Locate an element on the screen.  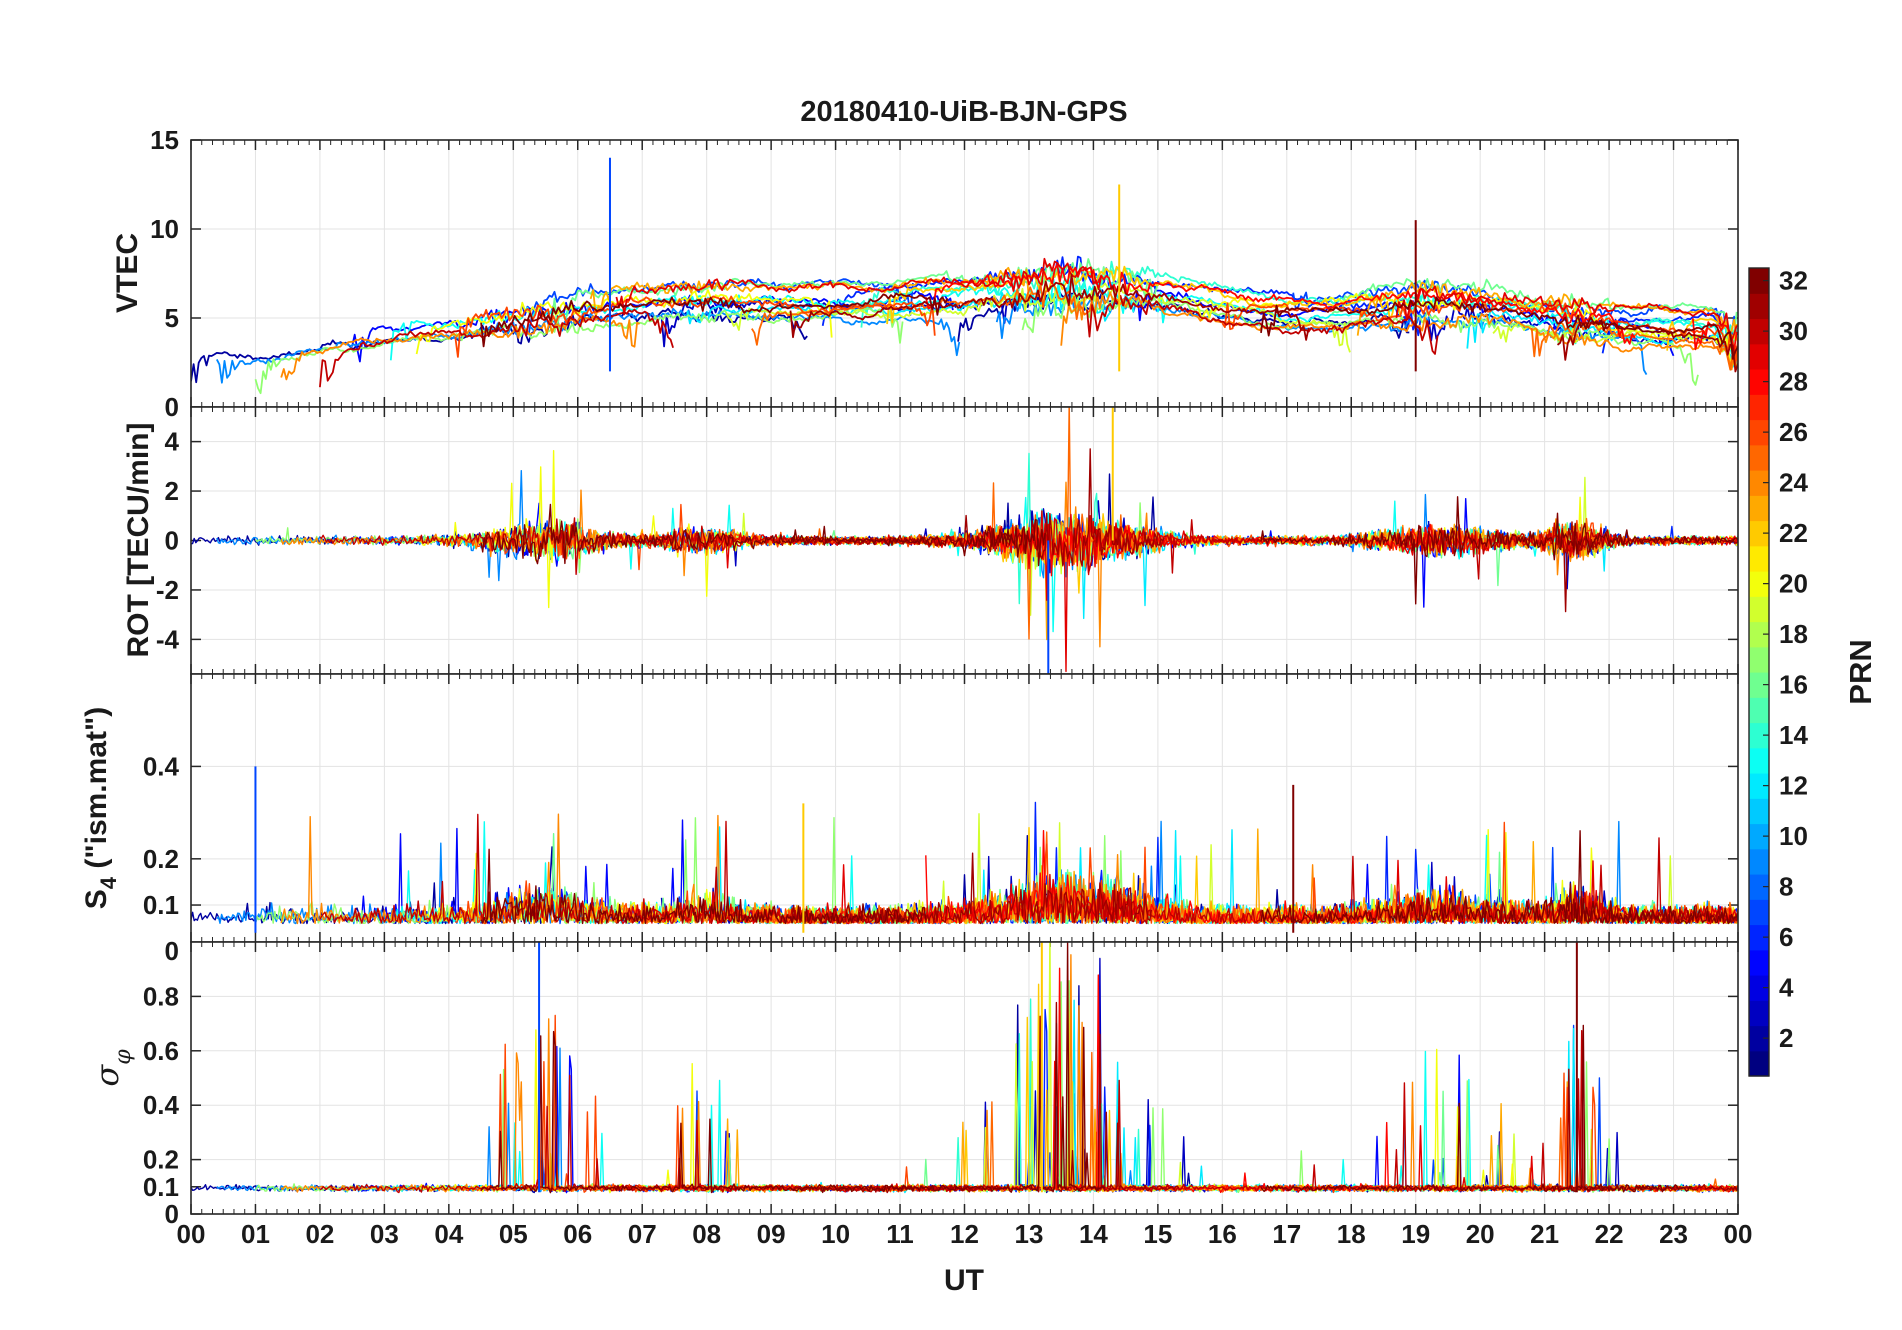
colorbar-tick-label: 10 is located at coordinates (1793, 836).